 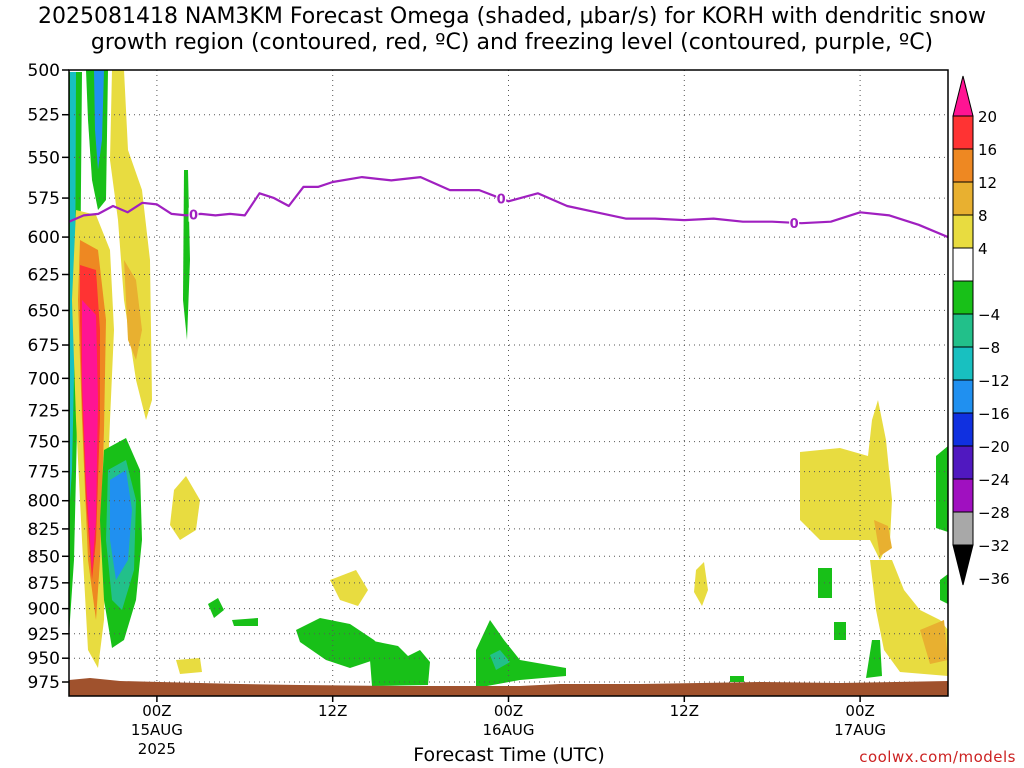 What do you see at coordinates (989, 348) in the screenshot?
I see `colorbar-label: −8` at bounding box center [989, 348].